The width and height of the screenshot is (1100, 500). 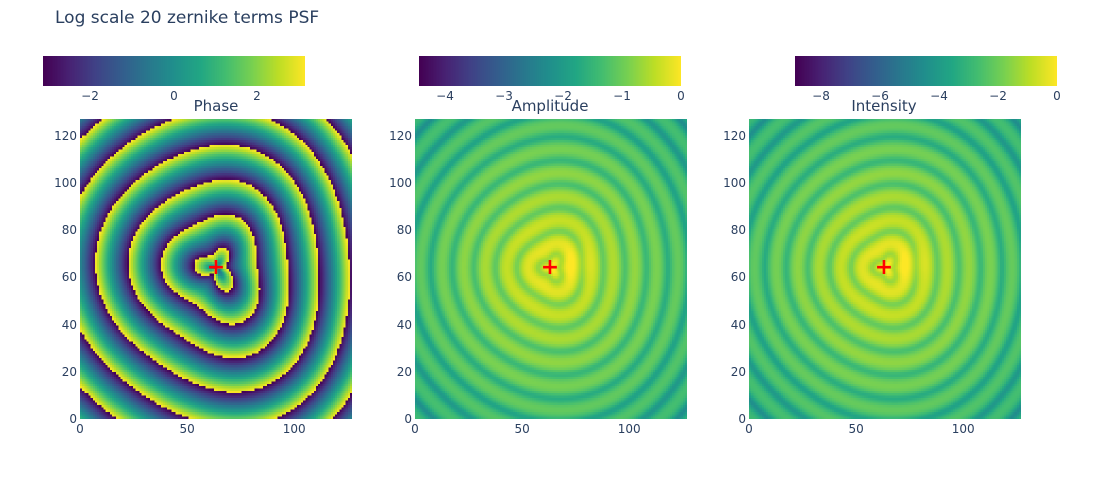 I want to click on amplitude-heatmap, so click(x=551, y=269).